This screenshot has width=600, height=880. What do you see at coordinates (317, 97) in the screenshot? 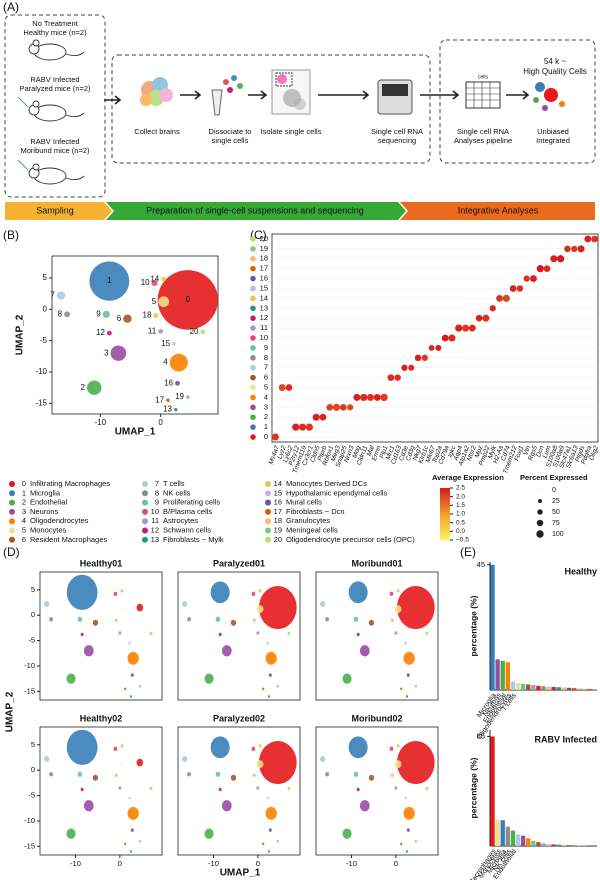
I see `flow-arrows` at bounding box center [317, 97].